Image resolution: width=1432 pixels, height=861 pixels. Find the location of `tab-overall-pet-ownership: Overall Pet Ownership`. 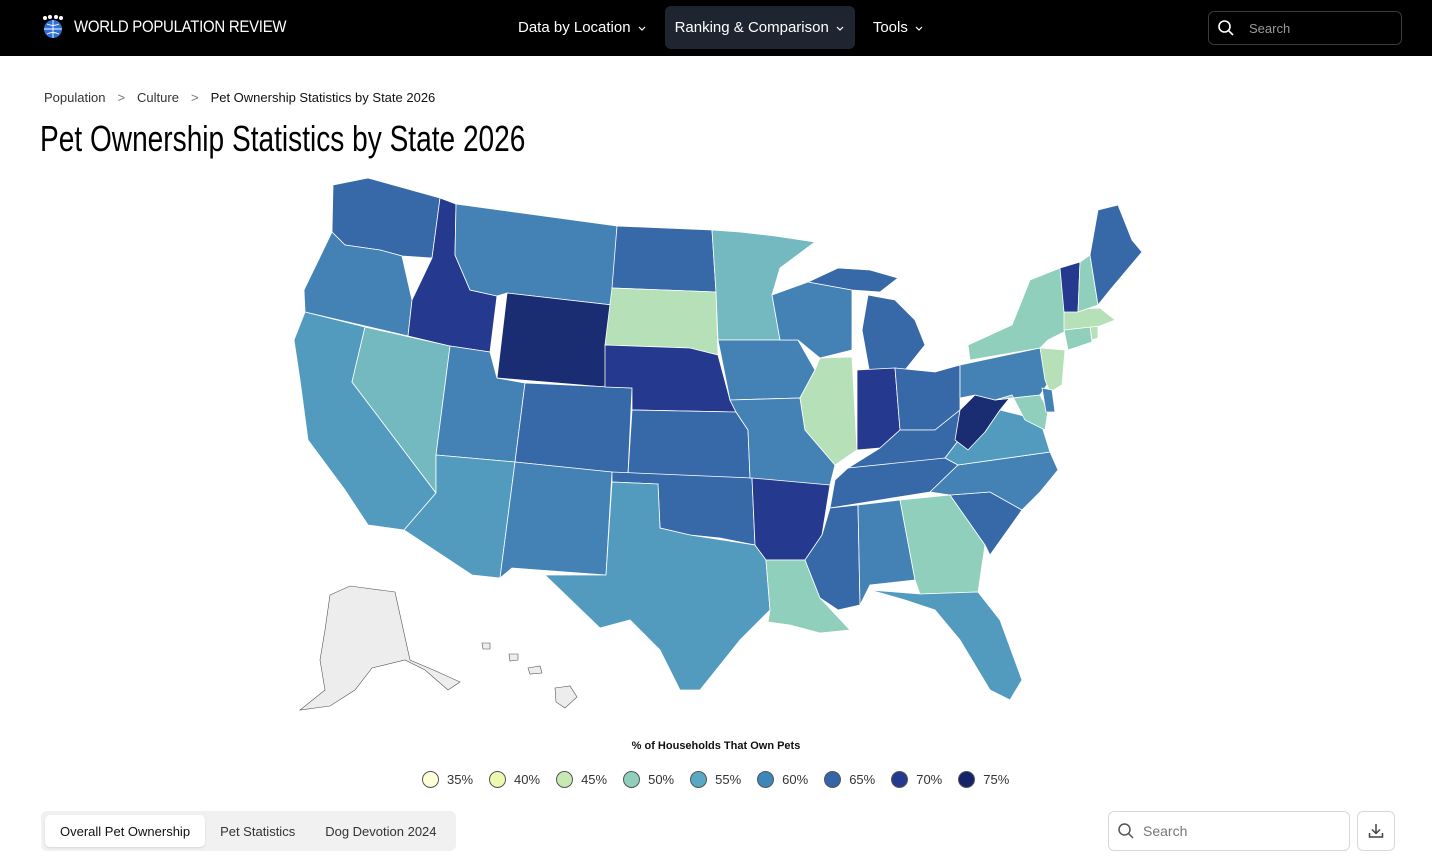

tab-overall-pet-ownership: Overall Pet Ownership is located at coordinates (125, 831).